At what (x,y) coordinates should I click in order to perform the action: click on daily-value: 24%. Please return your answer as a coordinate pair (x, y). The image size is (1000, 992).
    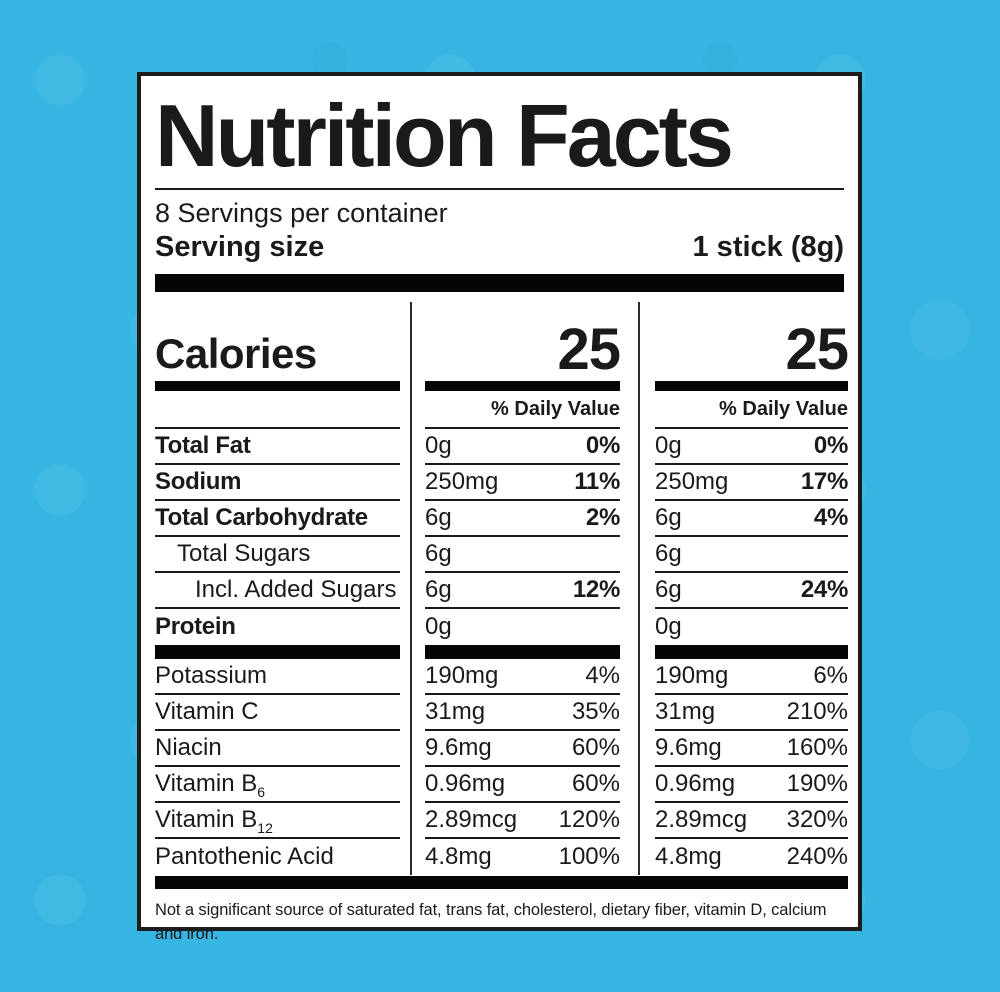
    Looking at the image, I should click on (824, 589).